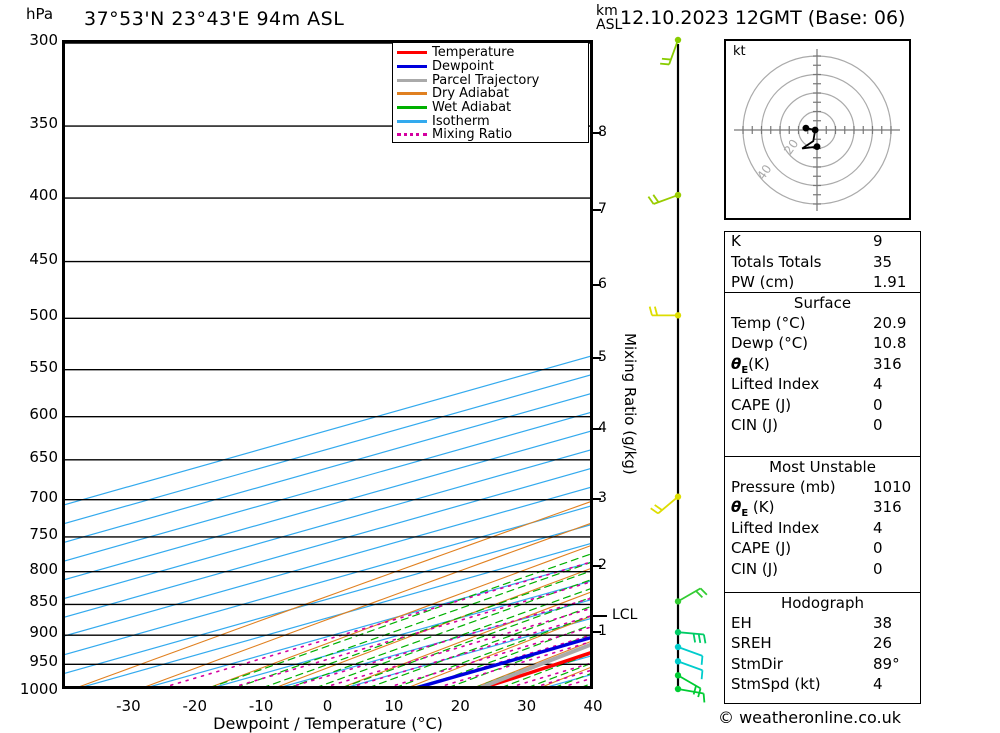 Image resolution: width=1000 pixels, height=733 pixels. Describe the element at coordinates (43, 123) in the screenshot. I see `pressure-tick-350: 350` at that location.